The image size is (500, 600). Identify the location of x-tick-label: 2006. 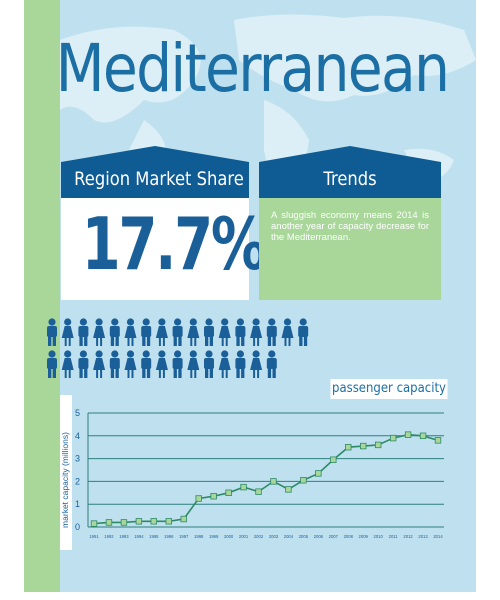
(319, 536).